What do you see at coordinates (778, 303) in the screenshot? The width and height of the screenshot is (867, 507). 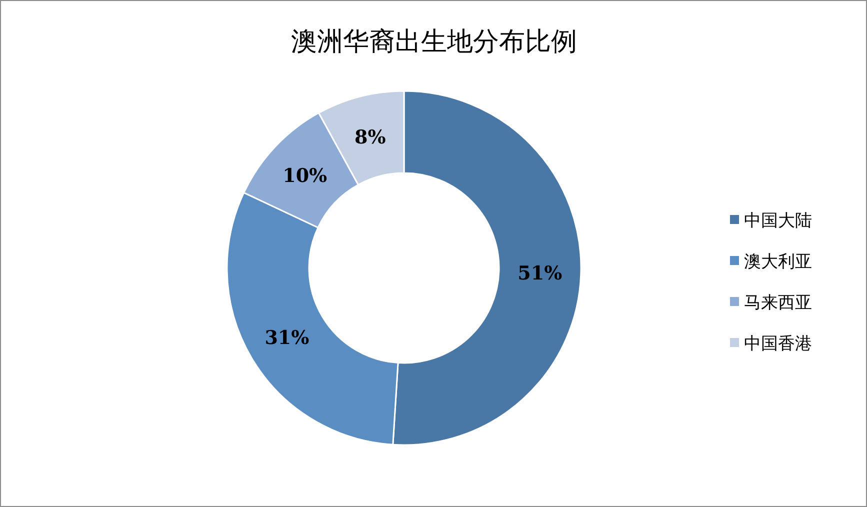 I see `legend-label: 马来西亚` at bounding box center [778, 303].